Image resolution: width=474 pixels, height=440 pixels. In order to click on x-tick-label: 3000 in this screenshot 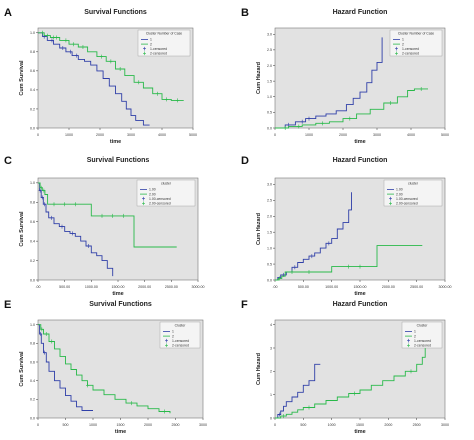, I will do `click(203, 425)`.